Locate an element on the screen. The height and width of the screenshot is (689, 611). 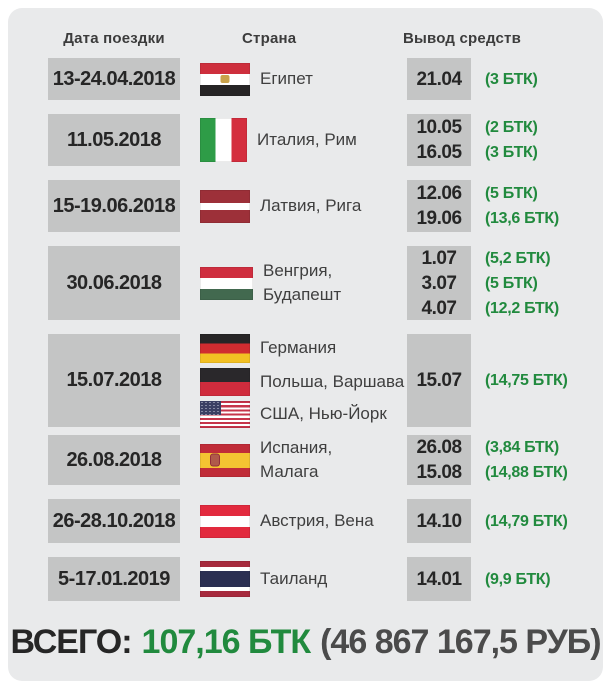
country-entry: Таиланд is located at coordinates (263, 579).